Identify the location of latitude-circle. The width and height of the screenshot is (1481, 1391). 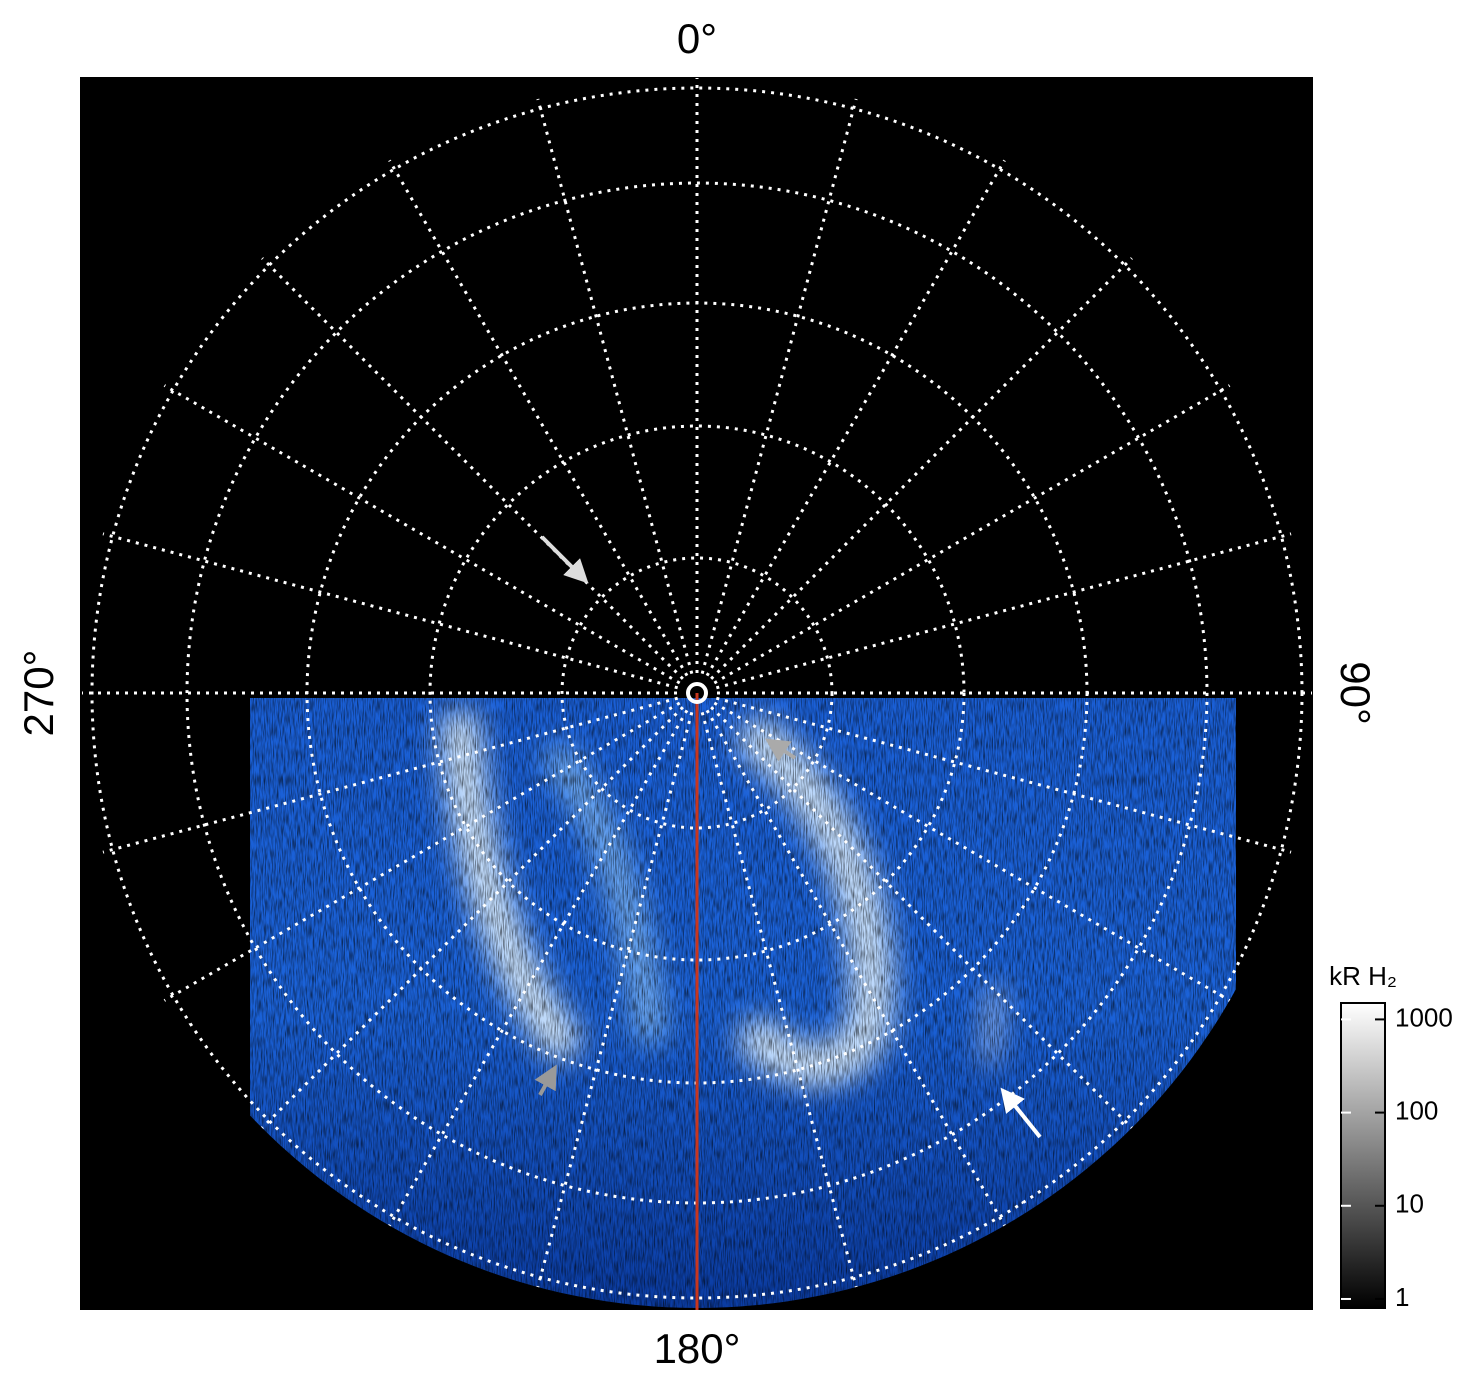
(697, 693).